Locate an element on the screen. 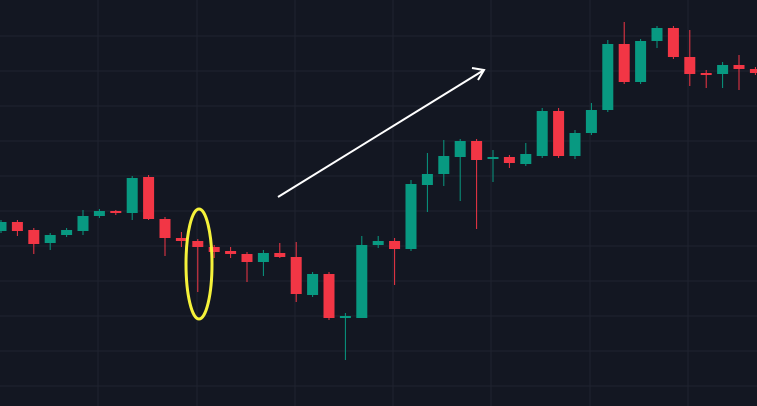  trend-arrow is located at coordinates (381, 132).